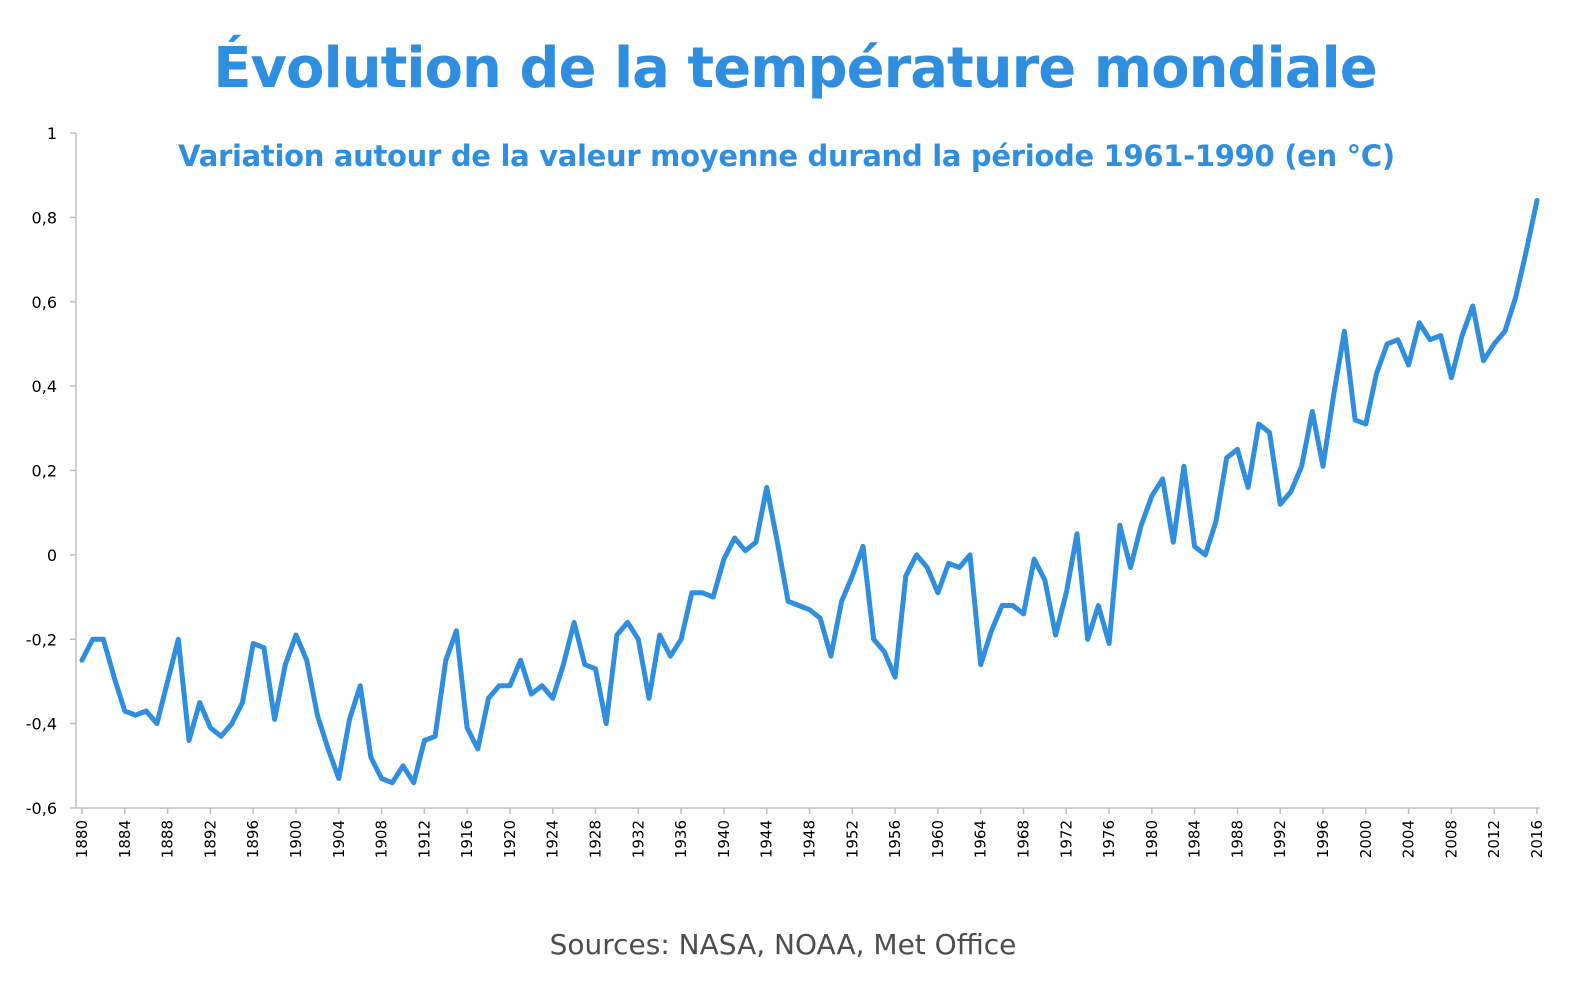  I want to click on x-tick-label: 1988, so click(1237, 839).